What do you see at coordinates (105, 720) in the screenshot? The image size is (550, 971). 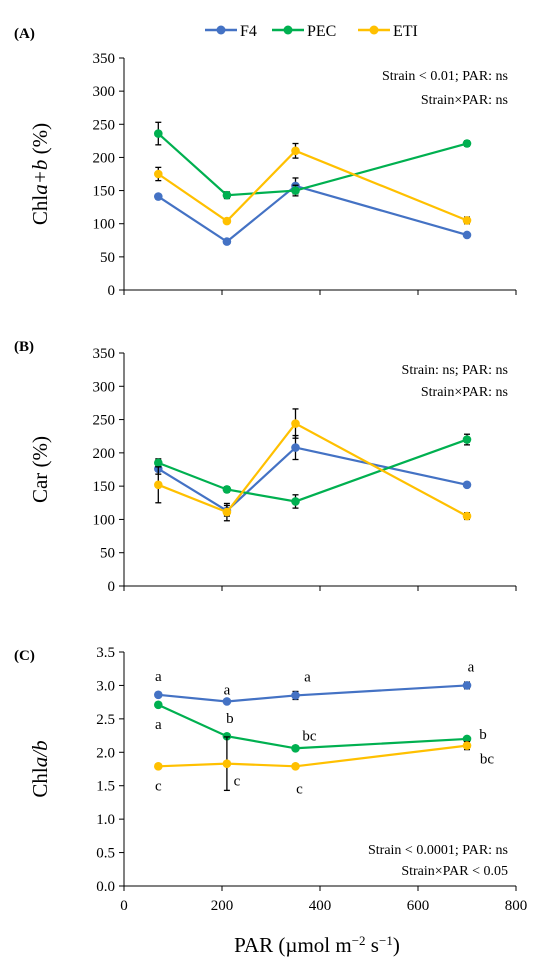 I see `y-tick-label: 2.5` at bounding box center [105, 720].